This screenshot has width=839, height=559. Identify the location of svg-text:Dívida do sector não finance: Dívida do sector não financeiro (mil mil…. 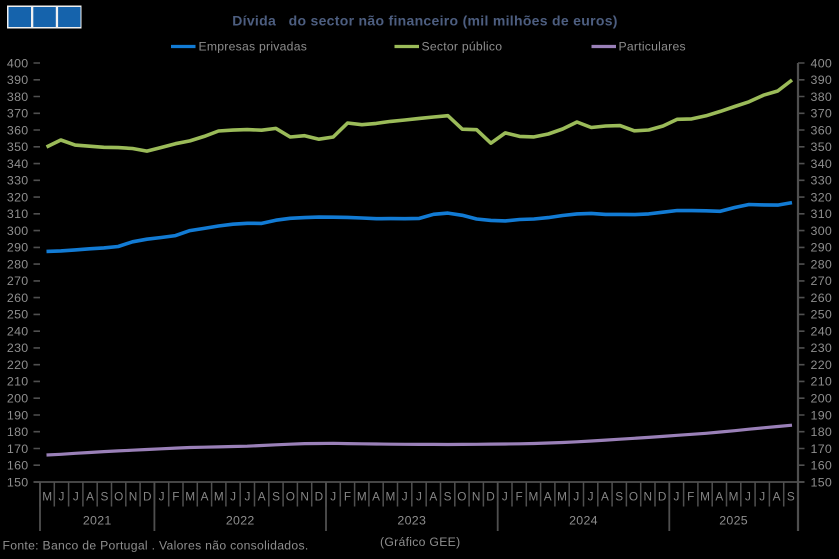
(425, 21).